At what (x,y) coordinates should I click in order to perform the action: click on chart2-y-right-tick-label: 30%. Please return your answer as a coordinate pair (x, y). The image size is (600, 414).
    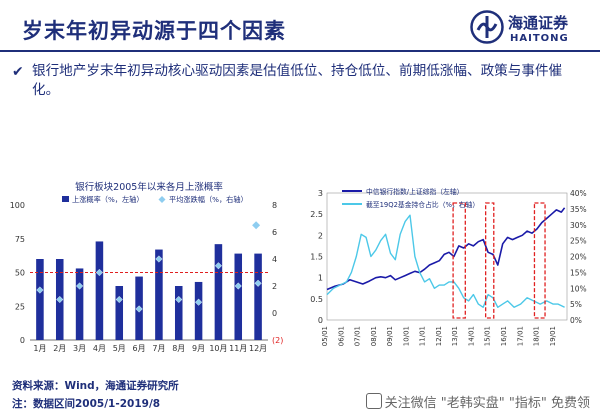
    Looking at the image, I should click on (578, 225).